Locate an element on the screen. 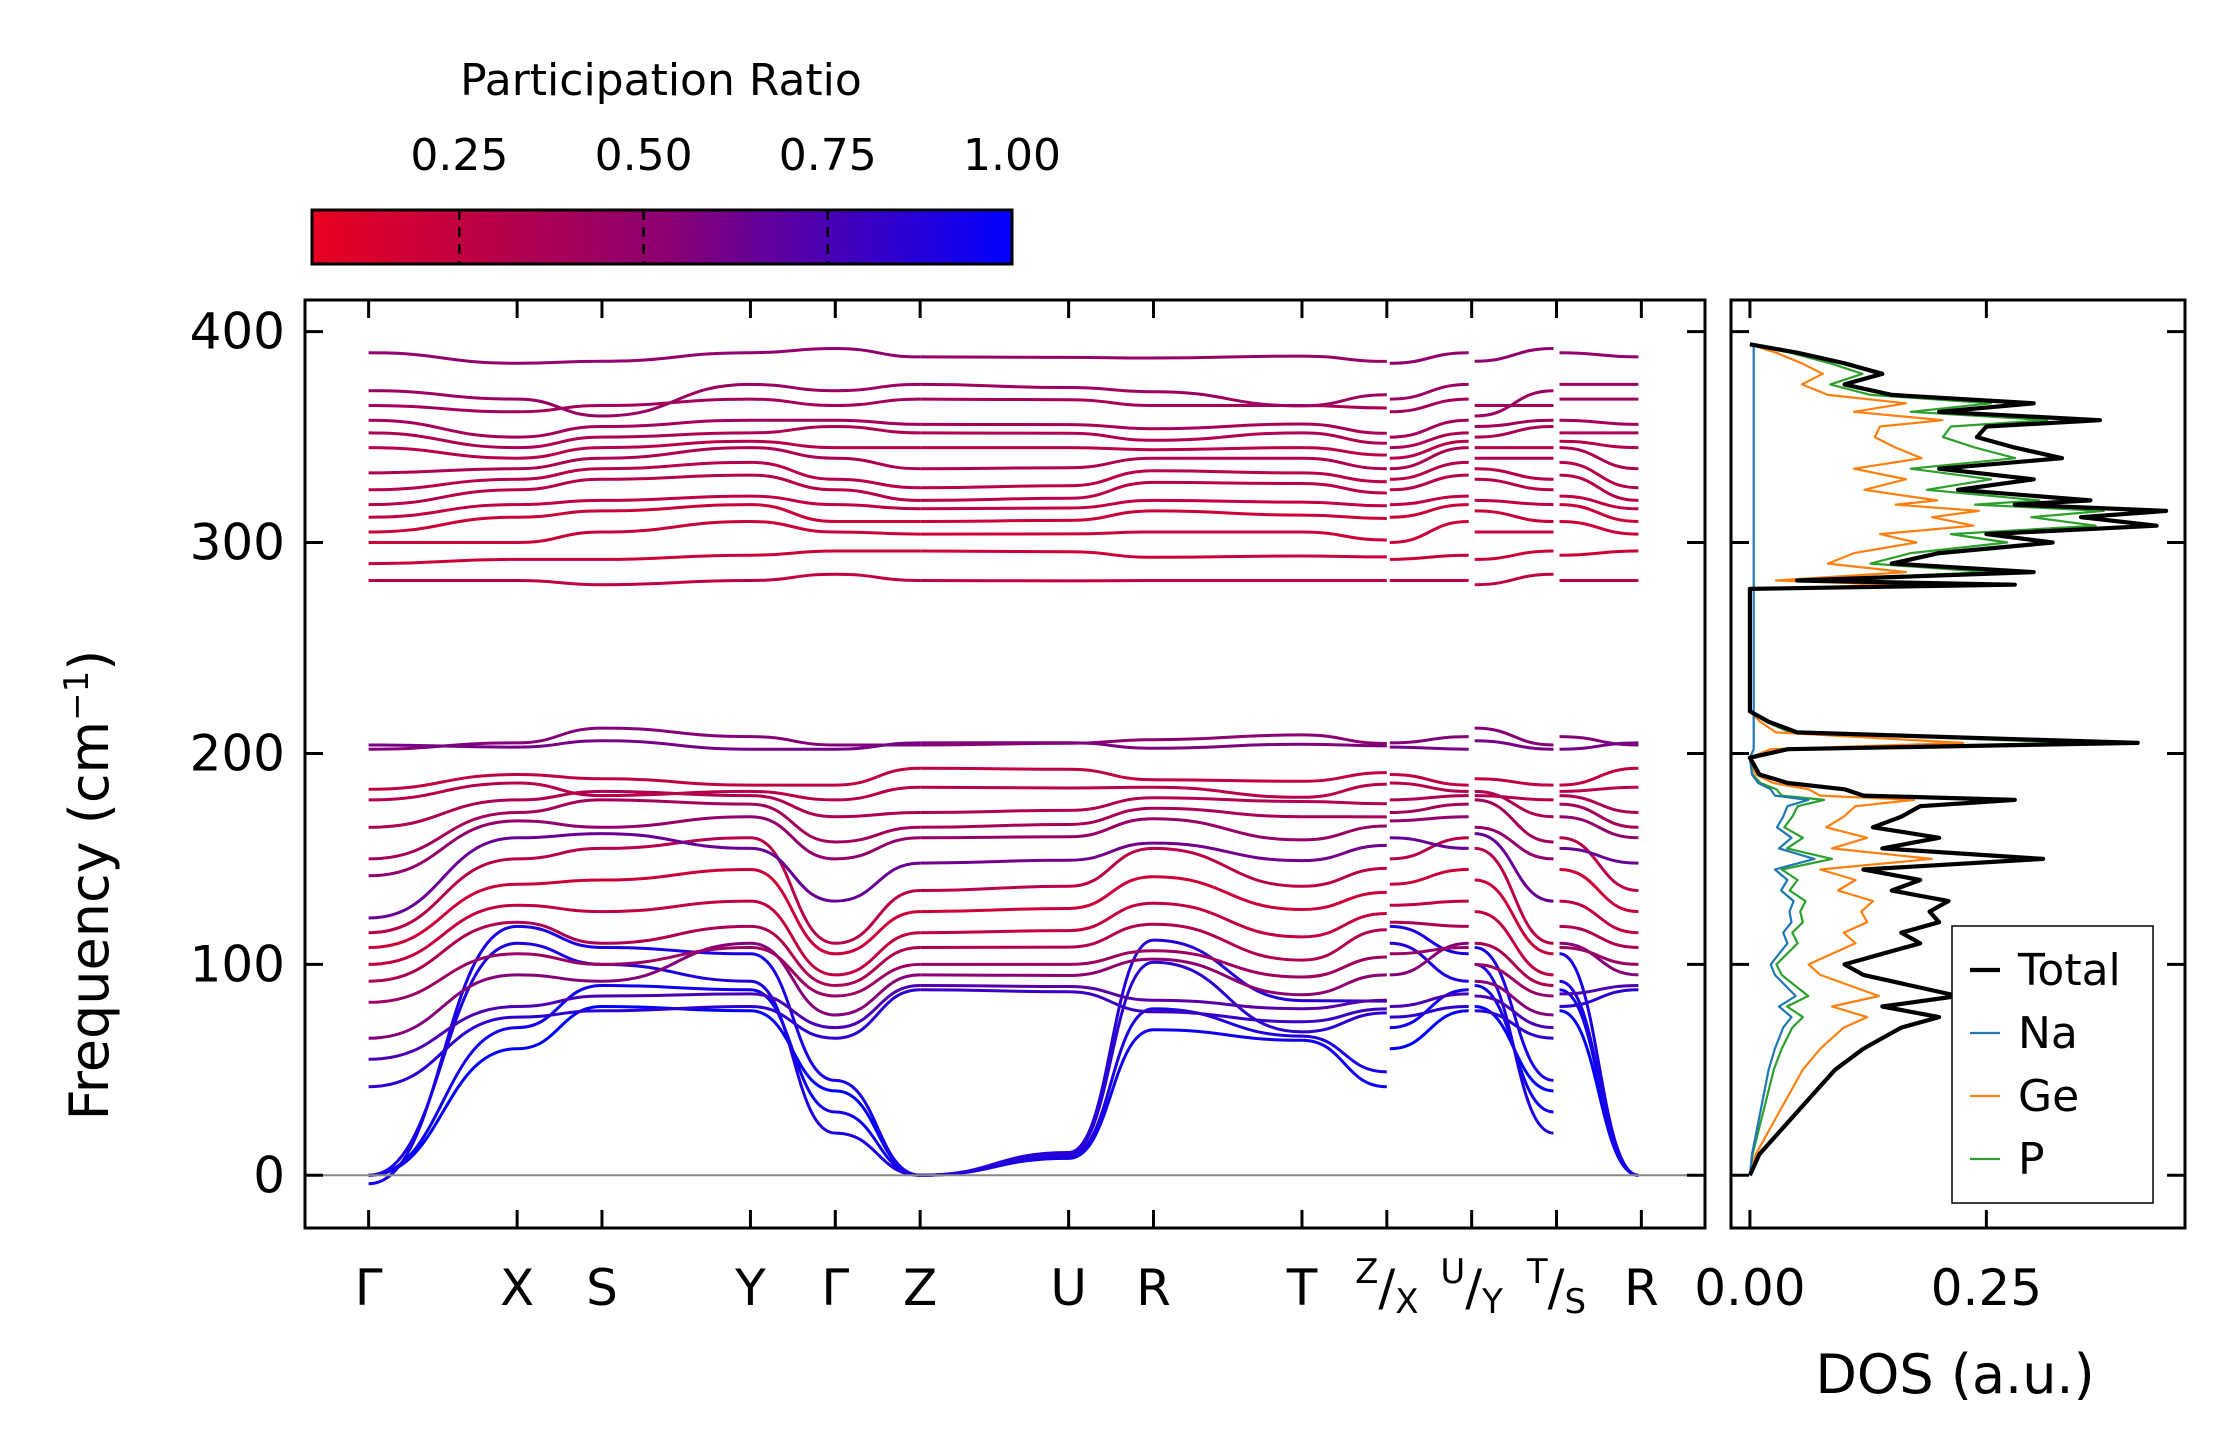 The height and width of the screenshot is (1455, 2222). colorbar-tick-label: 1.00 is located at coordinates (1012, 155).